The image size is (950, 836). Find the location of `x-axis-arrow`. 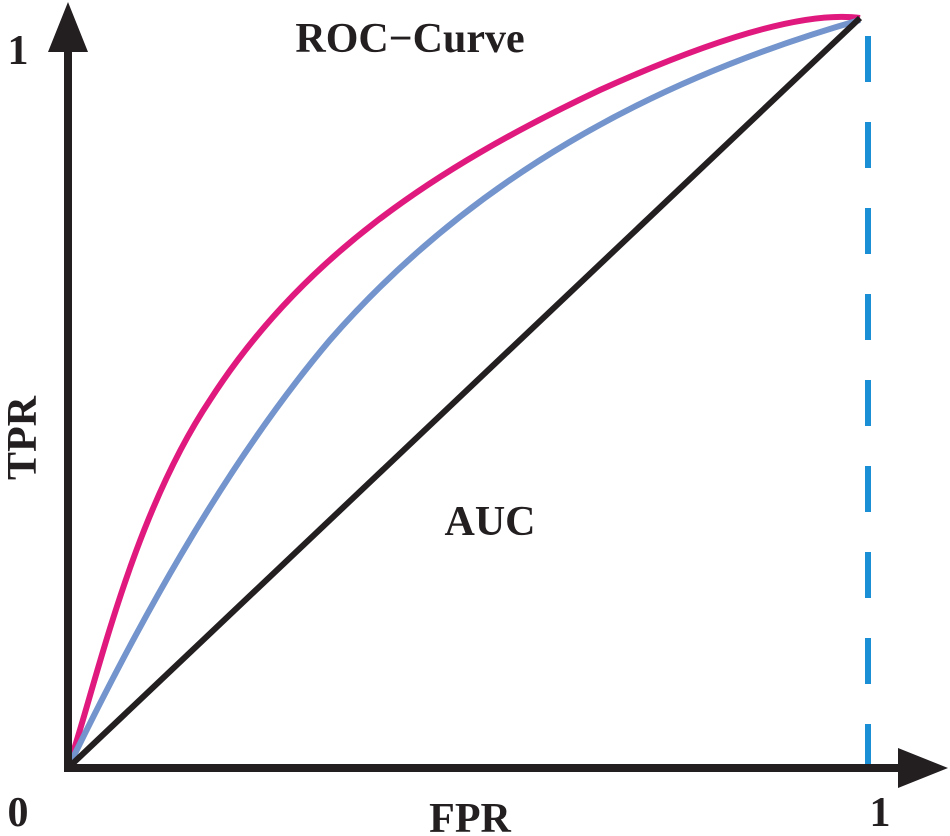

x-axis-arrow is located at coordinates (923, 768).